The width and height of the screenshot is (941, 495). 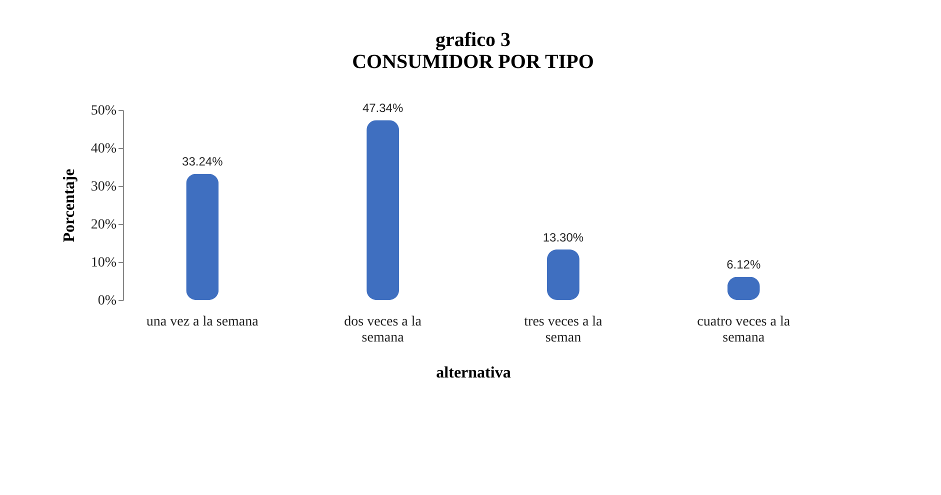 I want to click on x-axis-title: alternativa, so click(x=473, y=373).